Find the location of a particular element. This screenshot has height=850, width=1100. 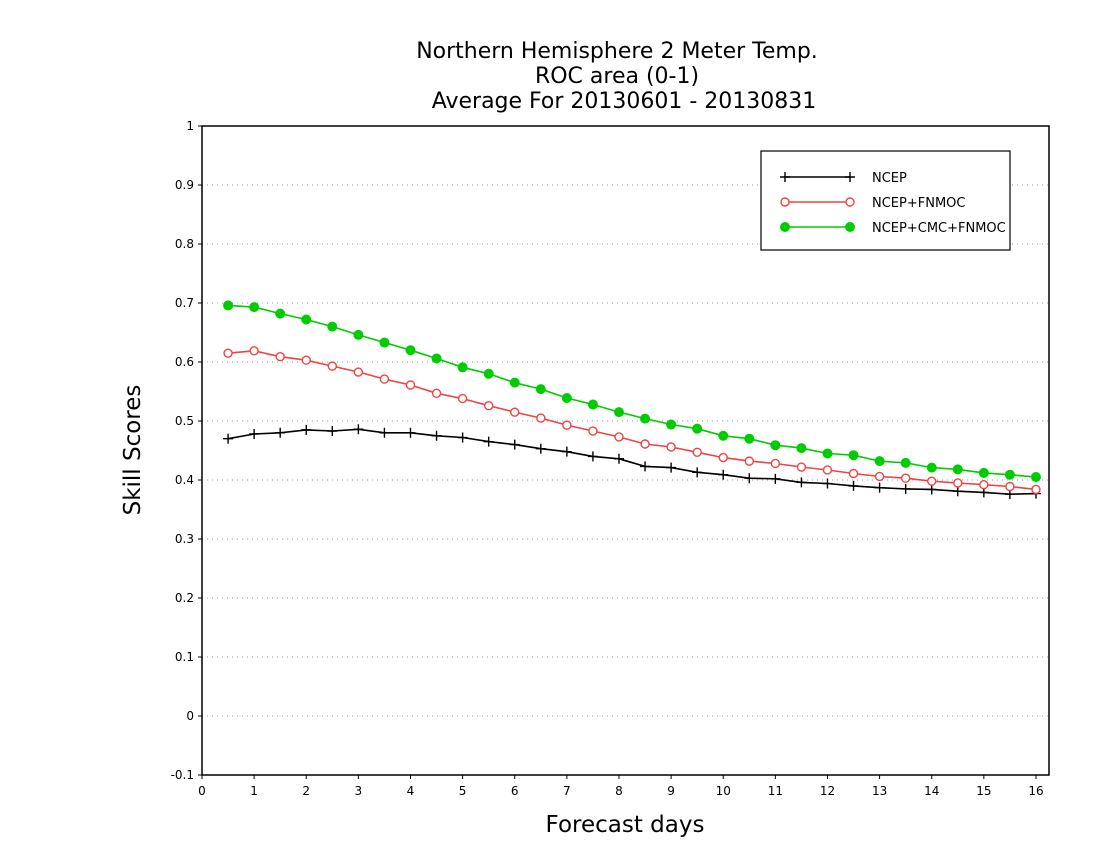

x-tick-label: 5 is located at coordinates (463, 791).